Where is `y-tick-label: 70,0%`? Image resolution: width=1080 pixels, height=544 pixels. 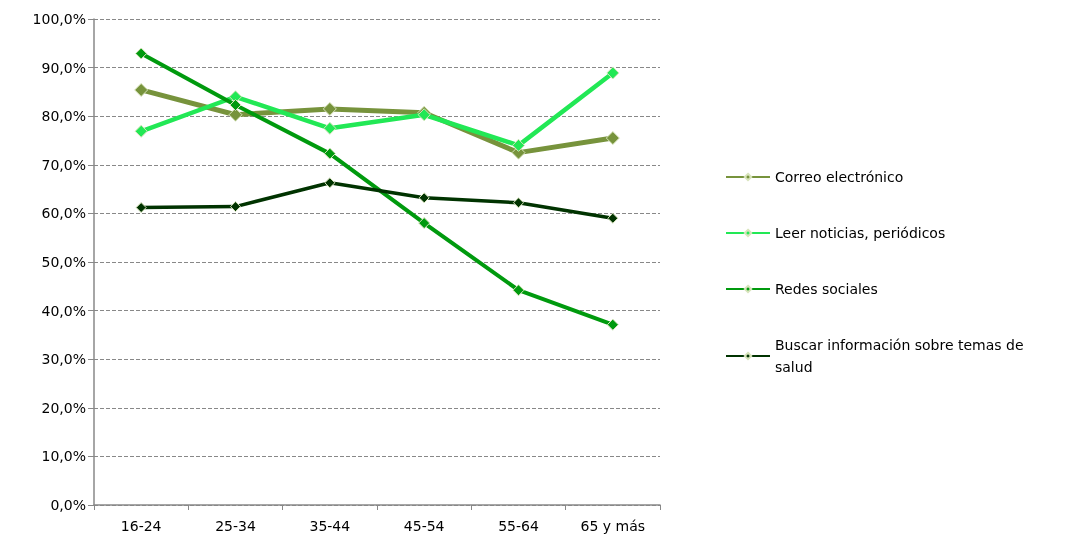
y-tick-label: 70,0% is located at coordinates (63, 164).